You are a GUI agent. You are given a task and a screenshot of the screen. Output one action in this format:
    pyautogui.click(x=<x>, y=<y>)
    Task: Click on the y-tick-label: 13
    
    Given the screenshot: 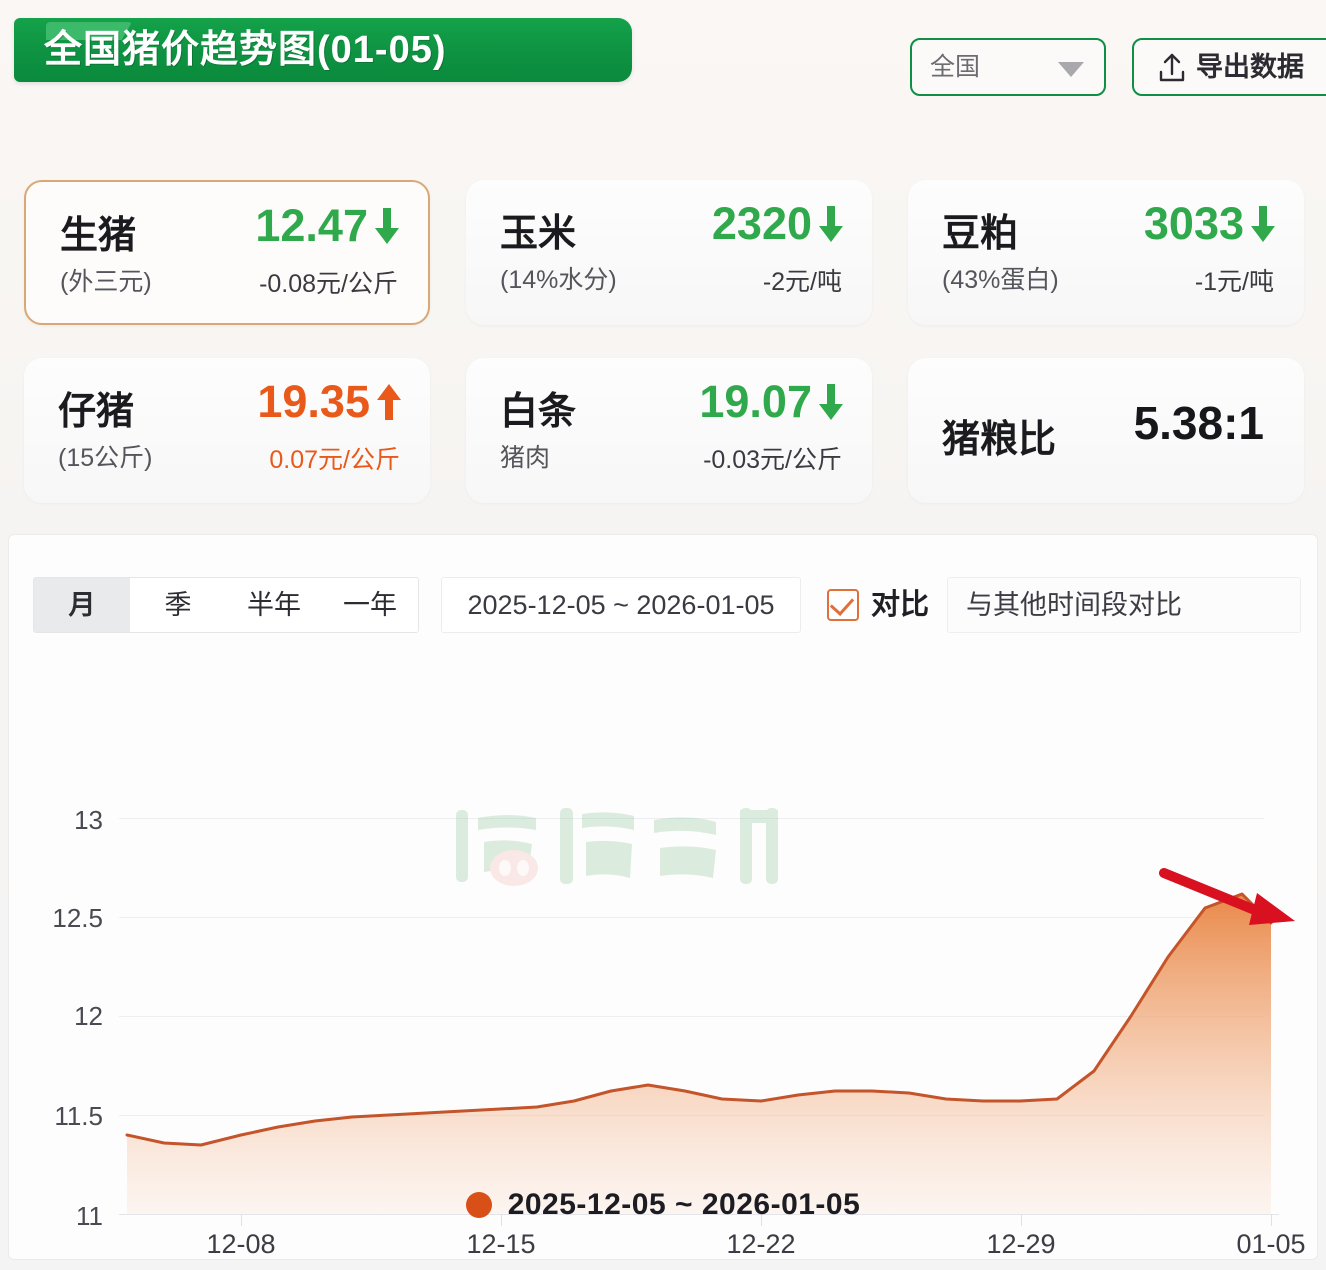 What is the action you would take?
    pyautogui.click(x=88, y=820)
    